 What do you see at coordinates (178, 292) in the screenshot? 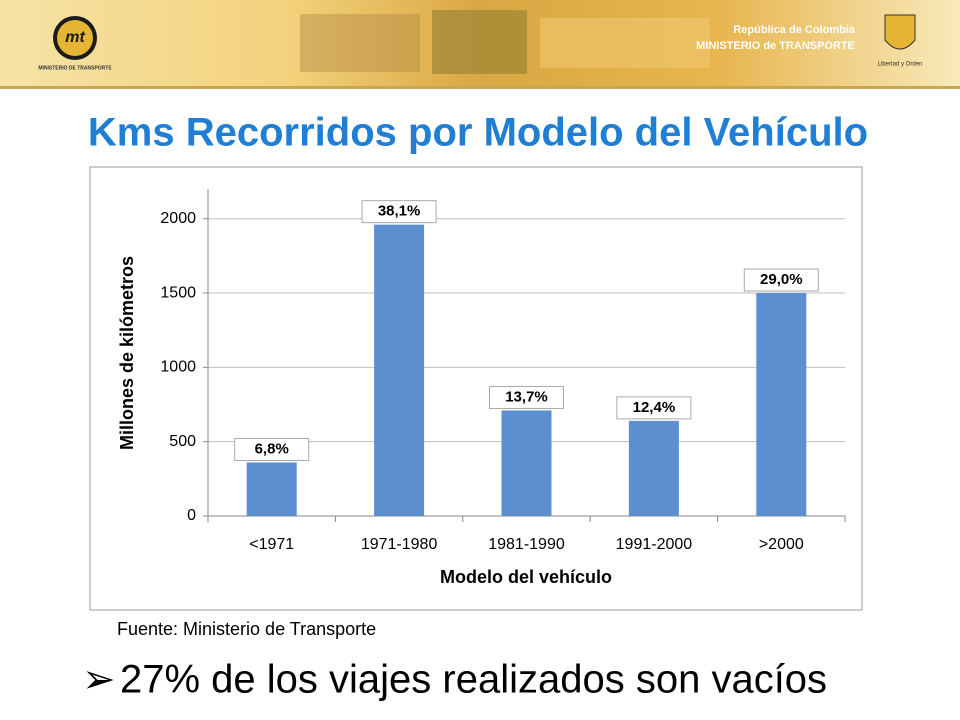
I see `y-tick-label: 1500` at bounding box center [178, 292].